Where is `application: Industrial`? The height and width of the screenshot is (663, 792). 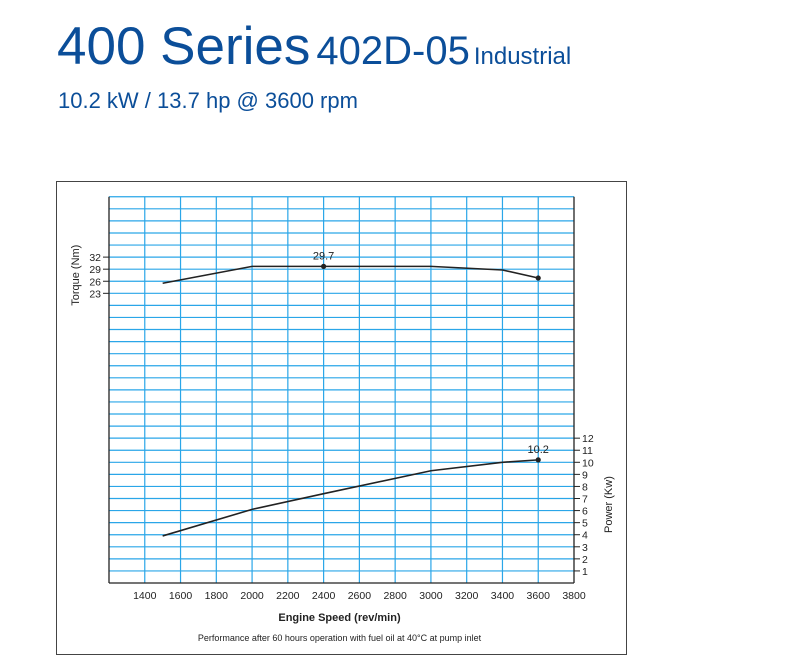
application: Industrial is located at coordinates (522, 56).